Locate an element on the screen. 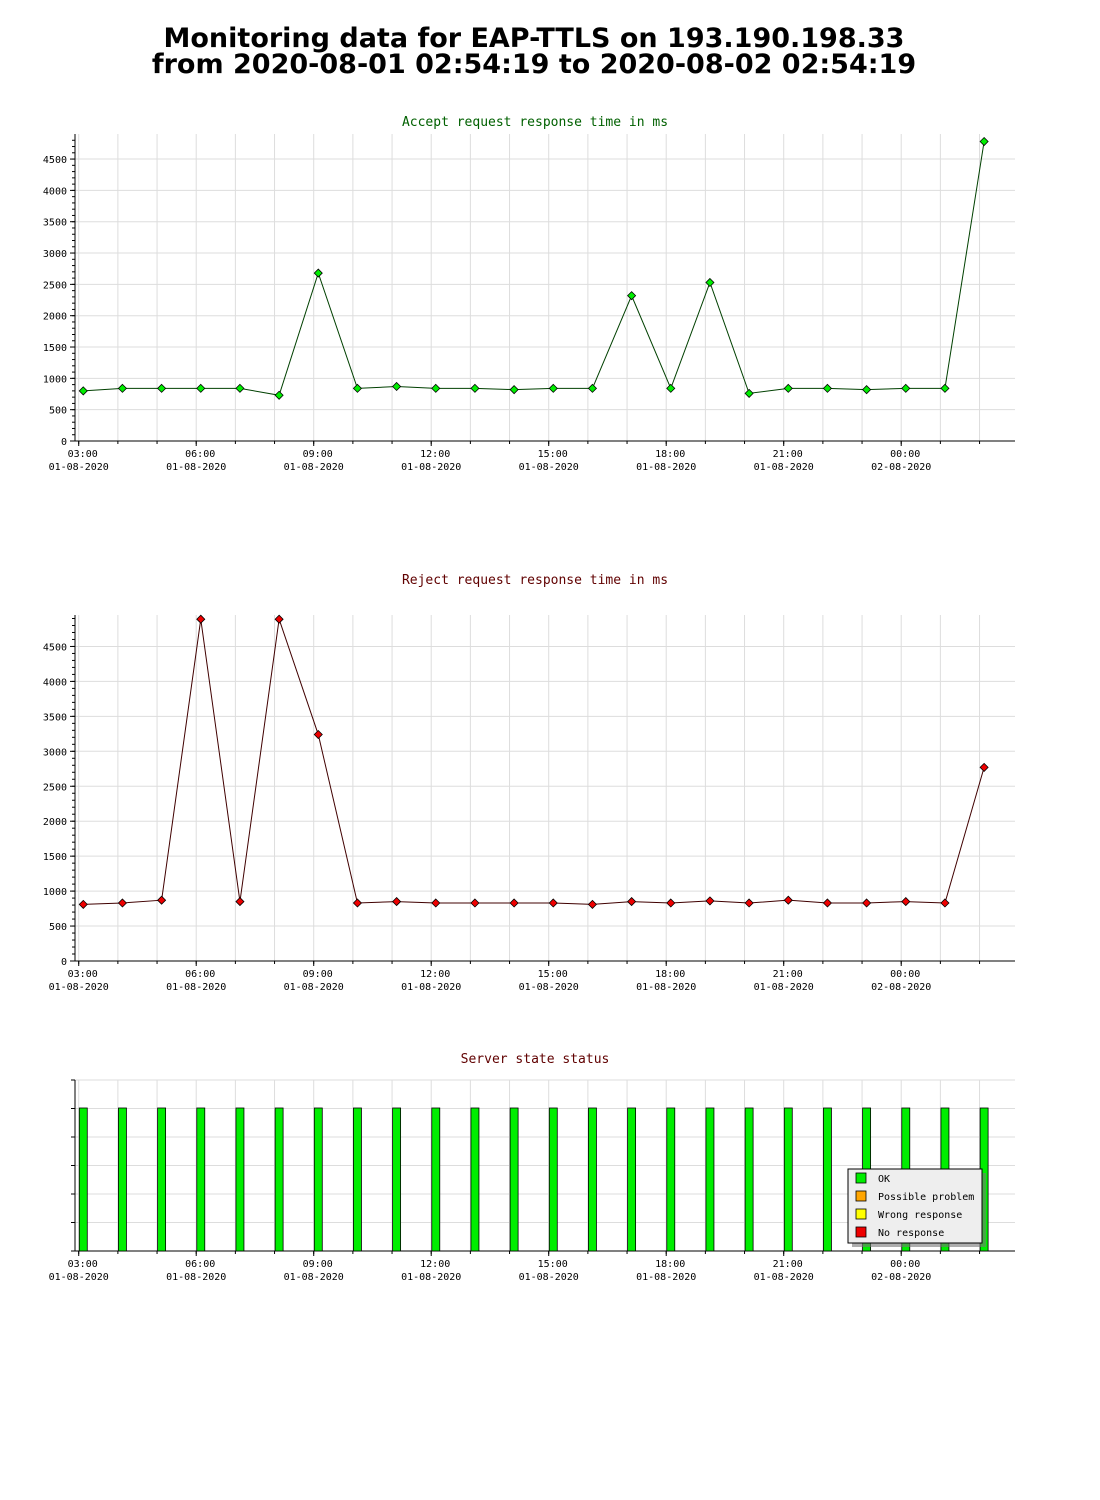  legend-box is located at coordinates (915, 1206).